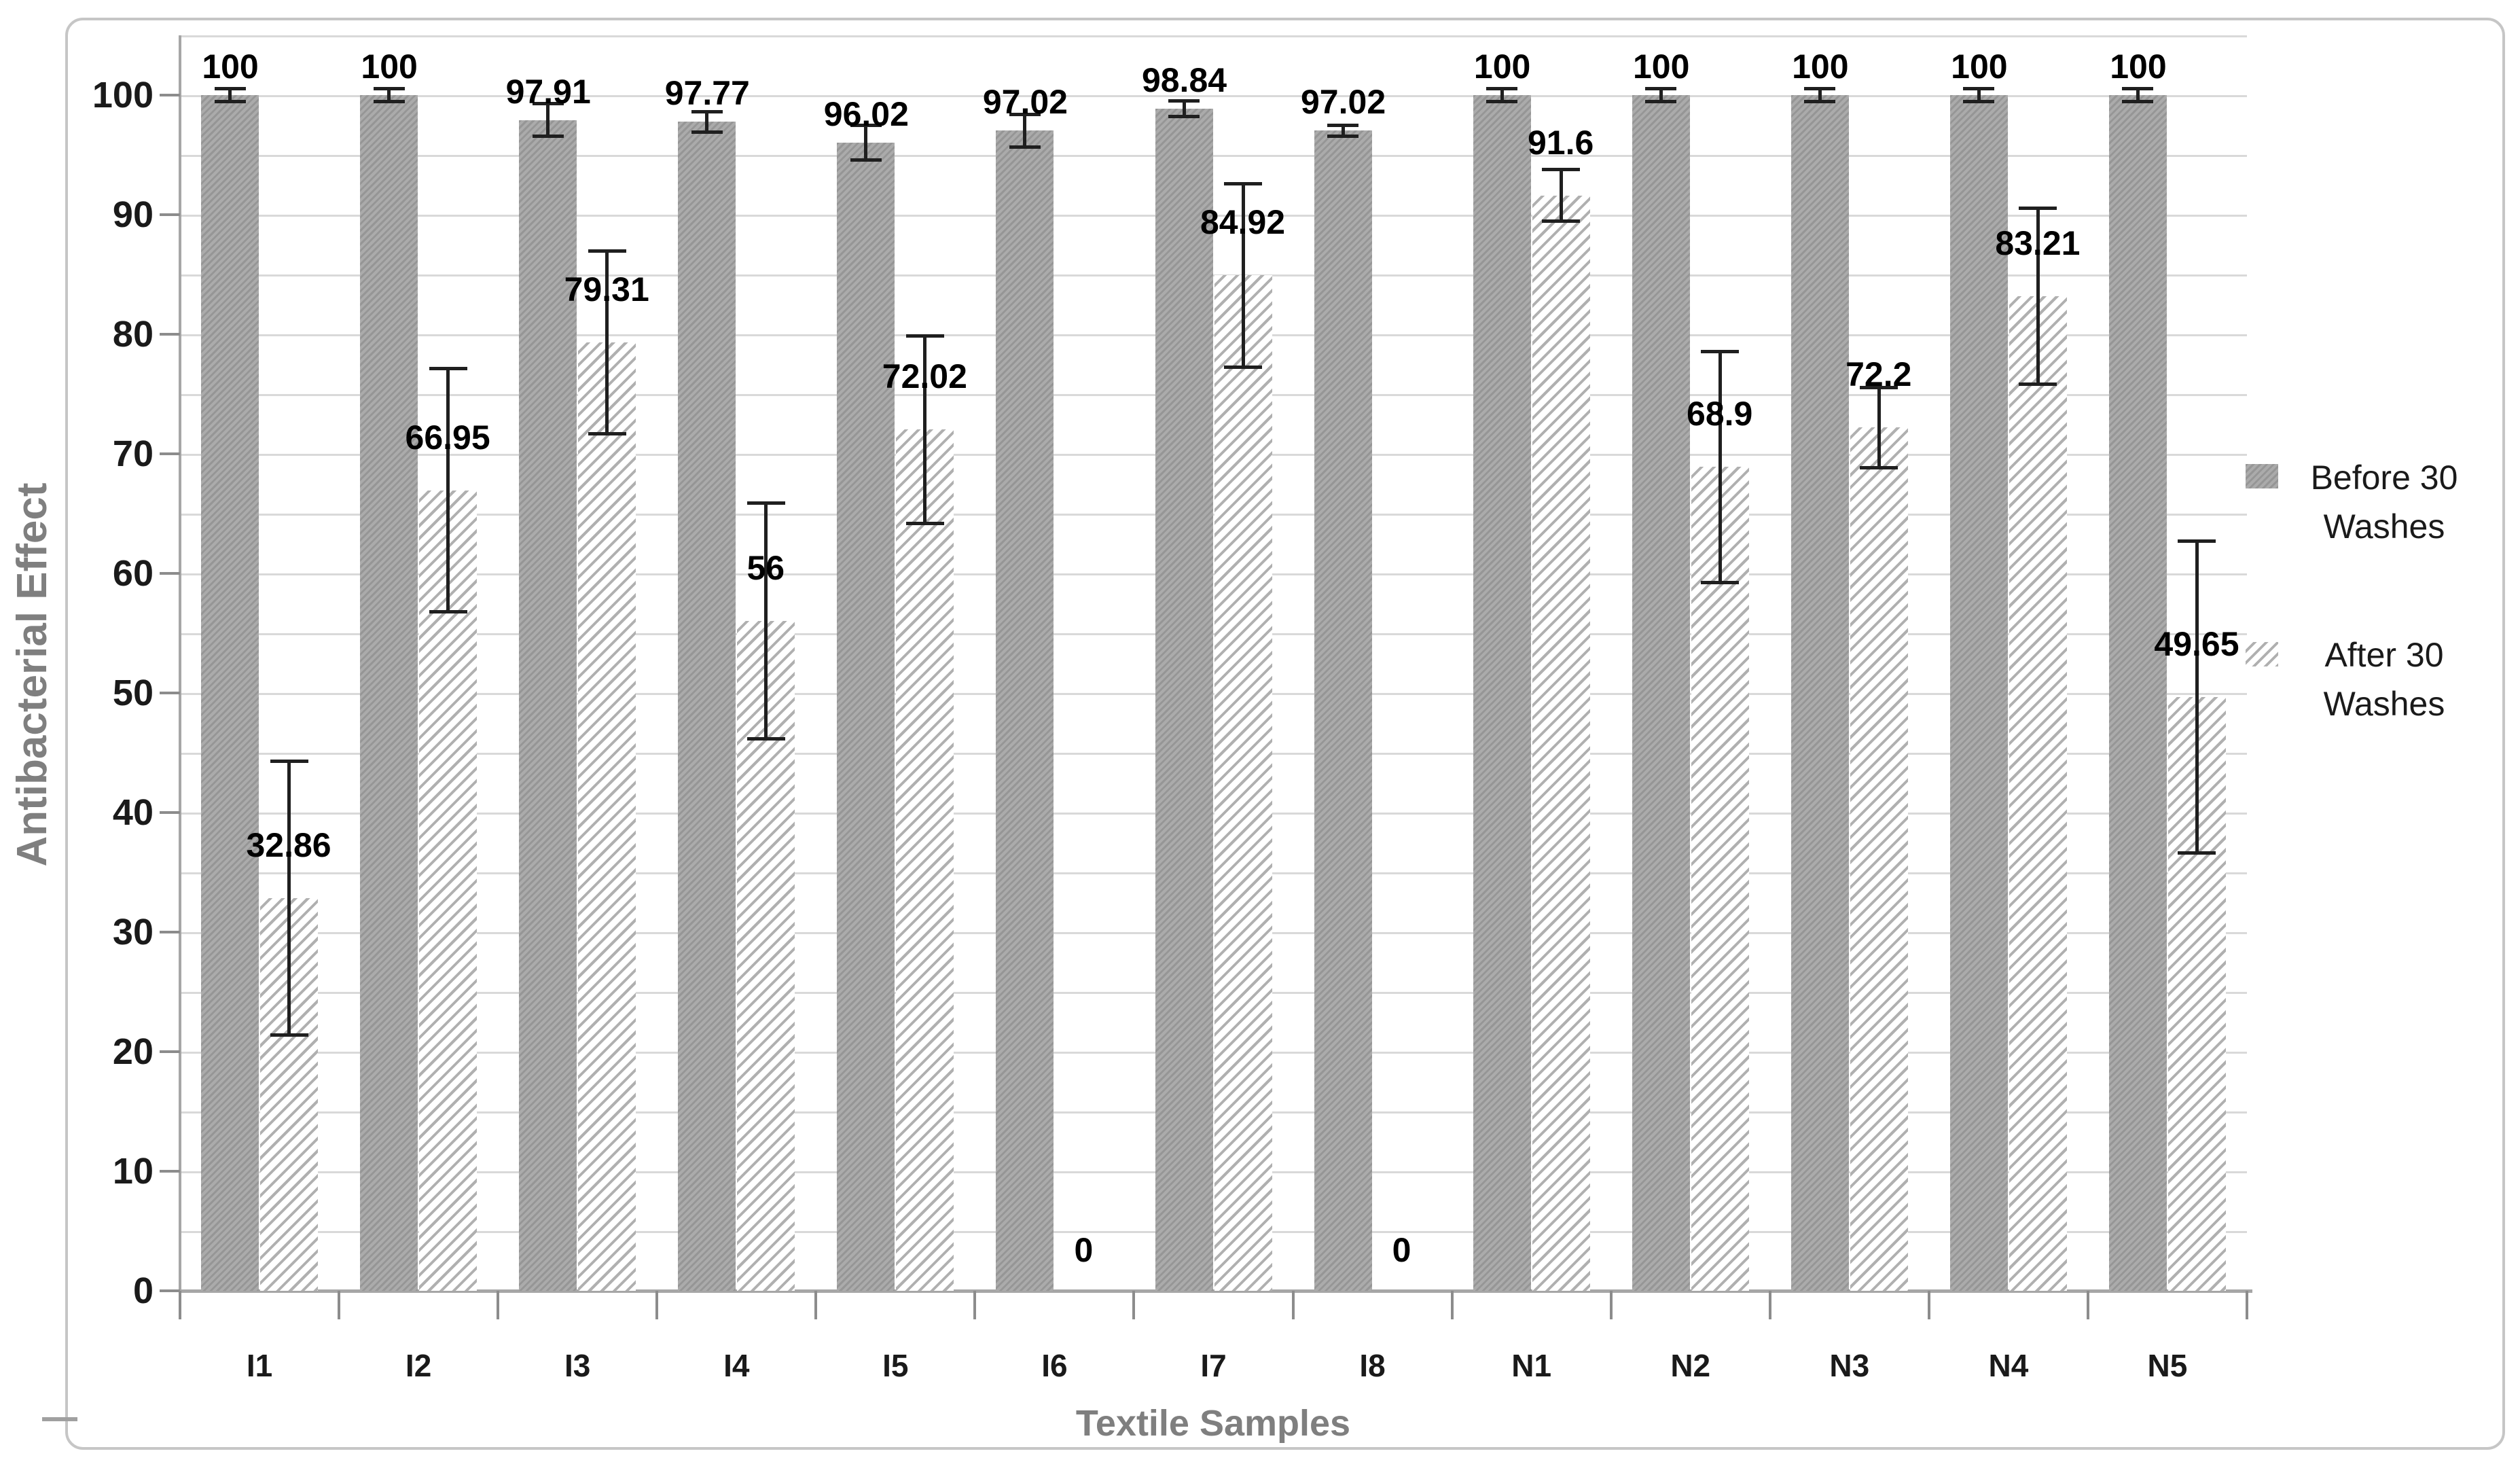 Image resolution: width=2520 pixels, height=1479 pixels. Describe the element at coordinates (2384, 655) in the screenshot. I see `legend-label-after-line1: After 30` at that location.